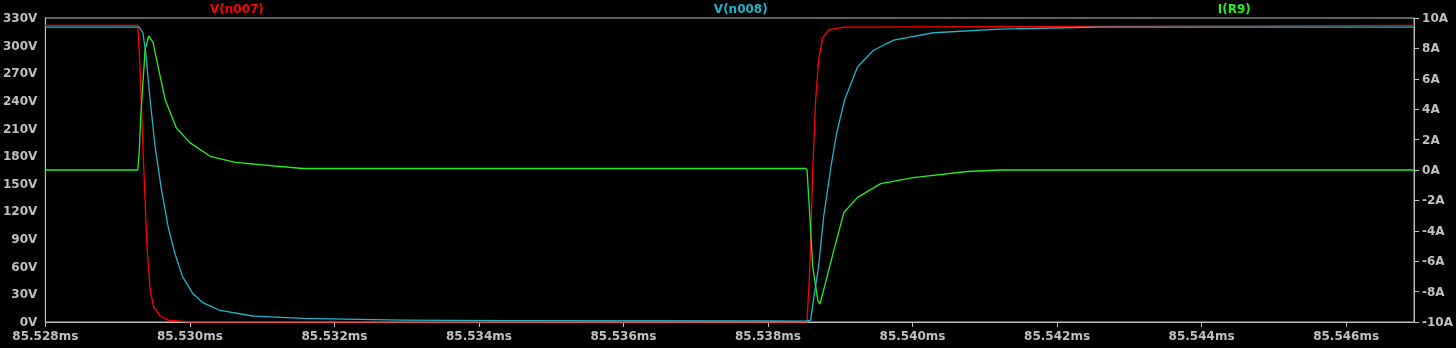  What do you see at coordinates (189, 336) in the screenshot?
I see `x-tick-label: 85.530ms` at bounding box center [189, 336].